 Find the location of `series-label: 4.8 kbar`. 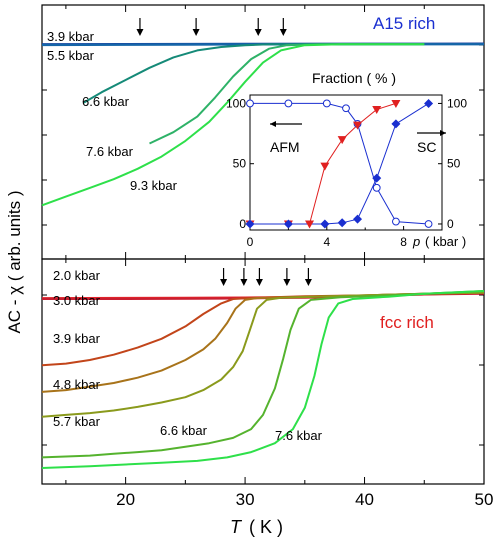

series-label: 4.8 kbar is located at coordinates (77, 384).